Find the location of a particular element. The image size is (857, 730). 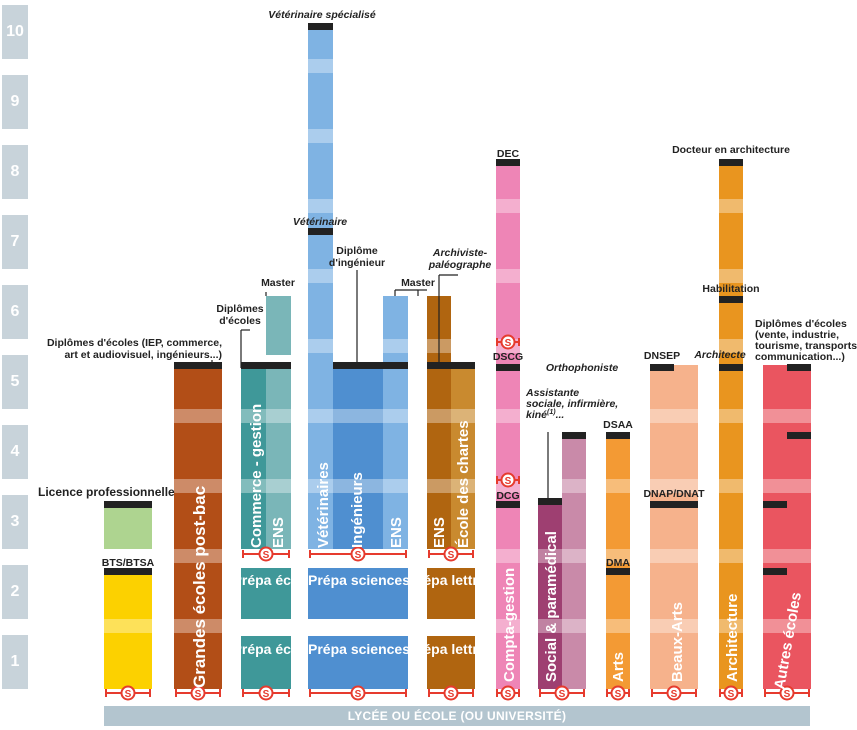

habilitation-cap is located at coordinates (731, 299).